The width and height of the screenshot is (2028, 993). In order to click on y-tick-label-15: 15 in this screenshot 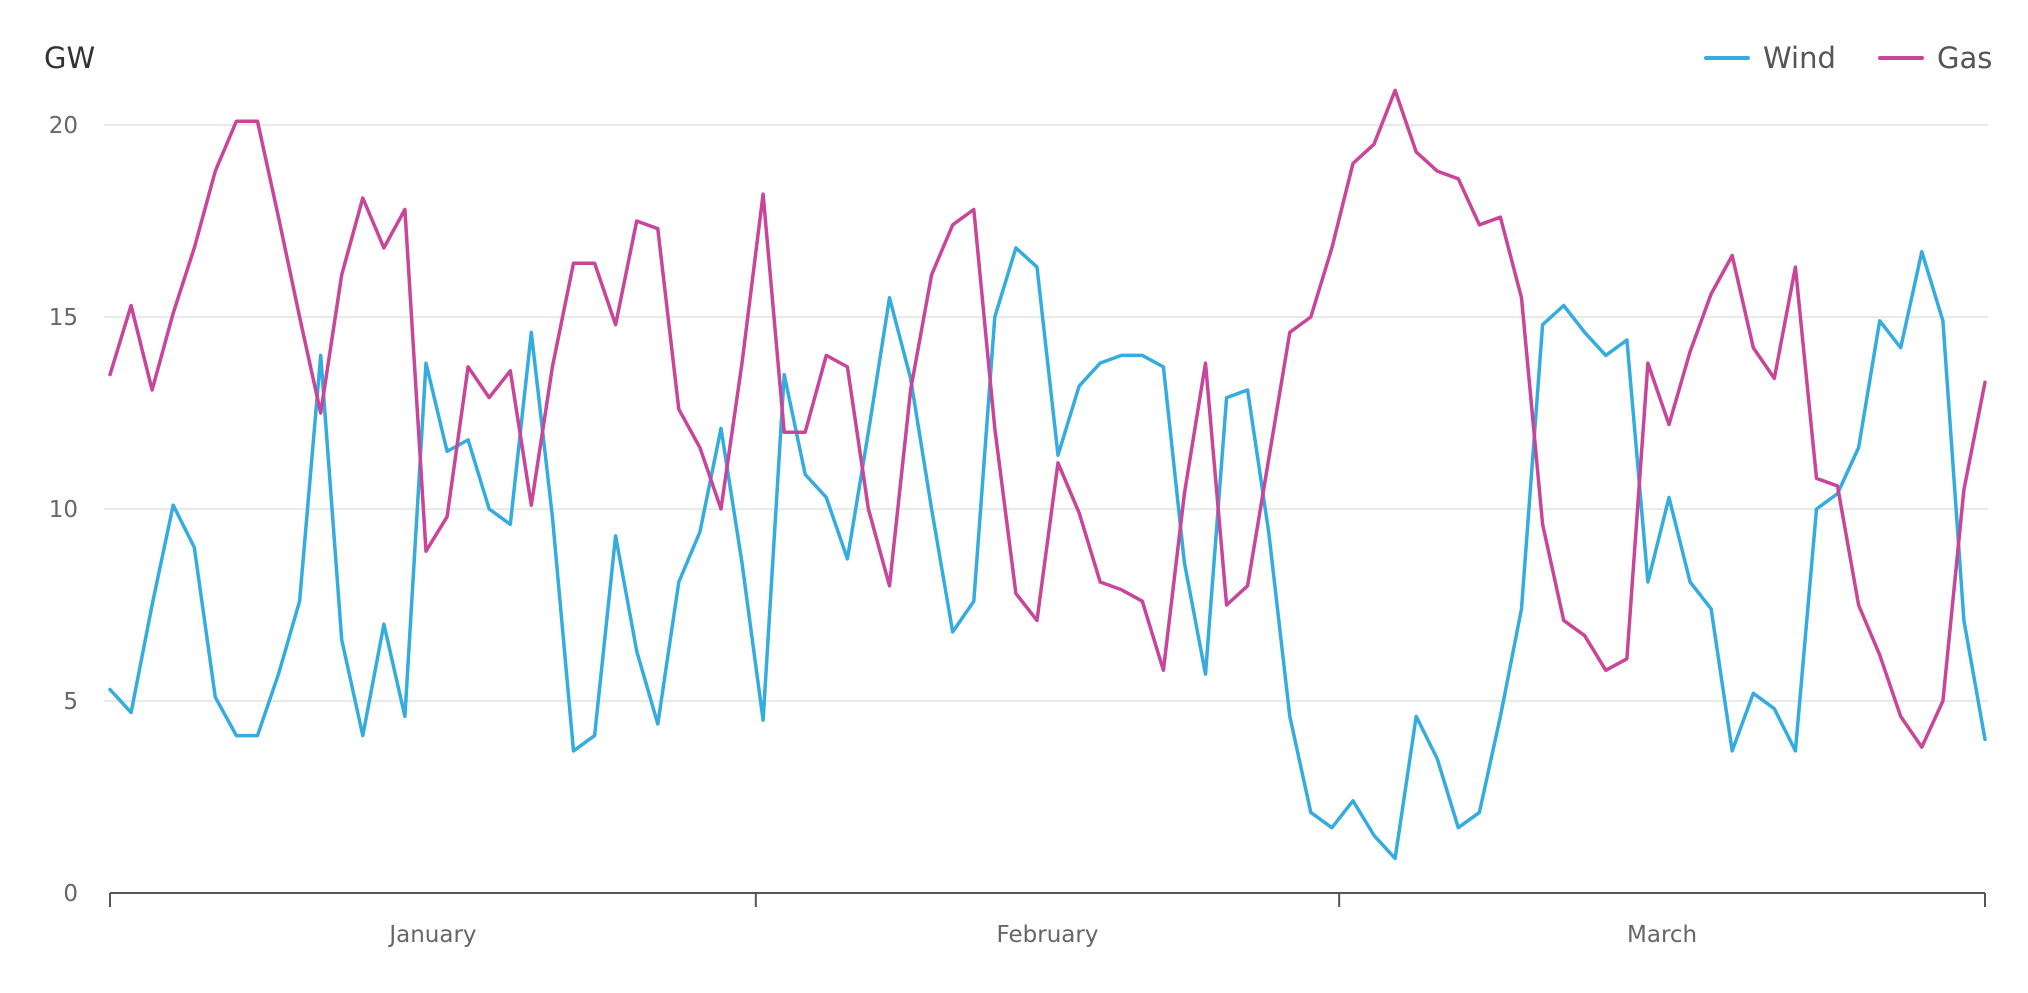, I will do `click(63, 318)`.